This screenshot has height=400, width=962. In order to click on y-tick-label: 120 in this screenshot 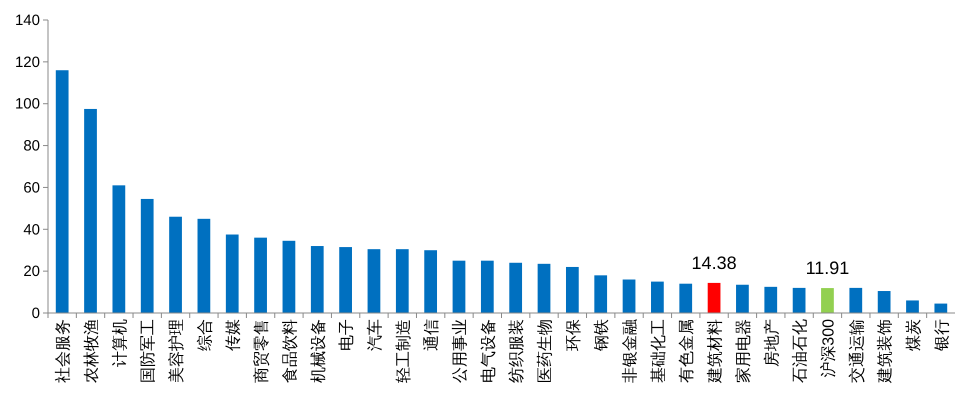, I will do `click(27, 62)`.